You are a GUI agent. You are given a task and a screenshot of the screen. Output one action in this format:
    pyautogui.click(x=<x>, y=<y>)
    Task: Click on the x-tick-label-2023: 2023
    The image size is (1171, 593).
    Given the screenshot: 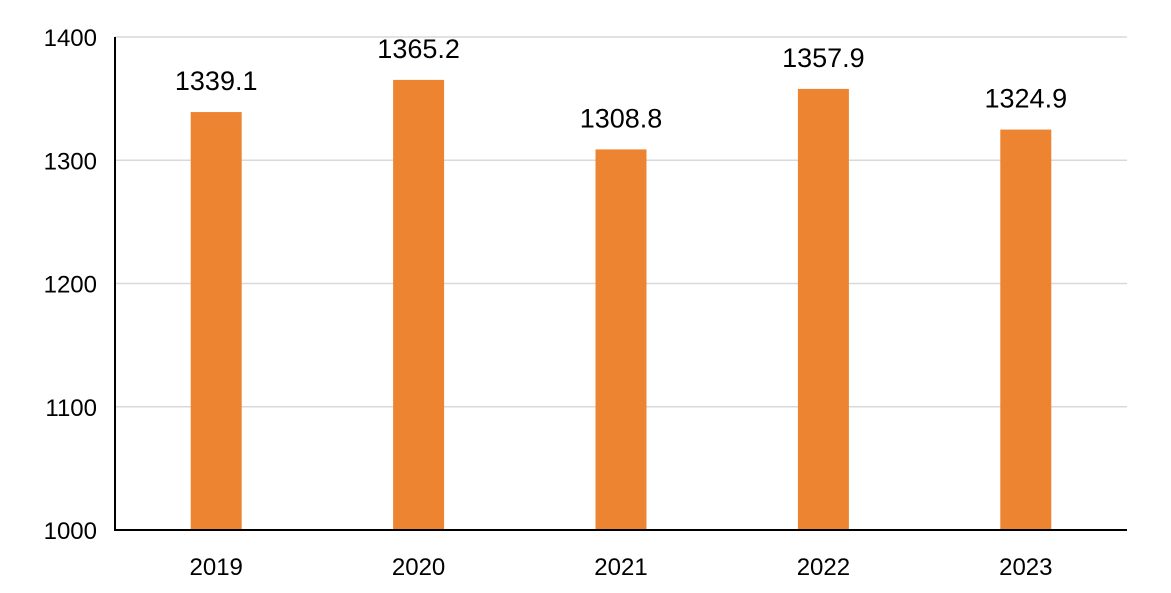 What is the action you would take?
    pyautogui.click(x=1025, y=567)
    